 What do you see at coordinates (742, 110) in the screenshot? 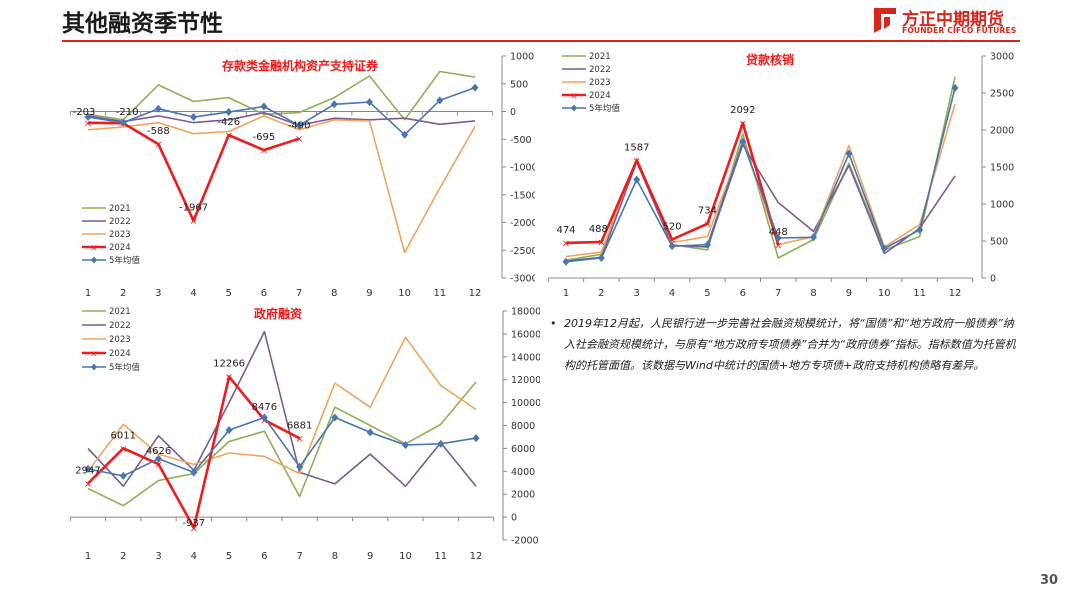
I see `data-label-2024: 2092` at bounding box center [742, 110].